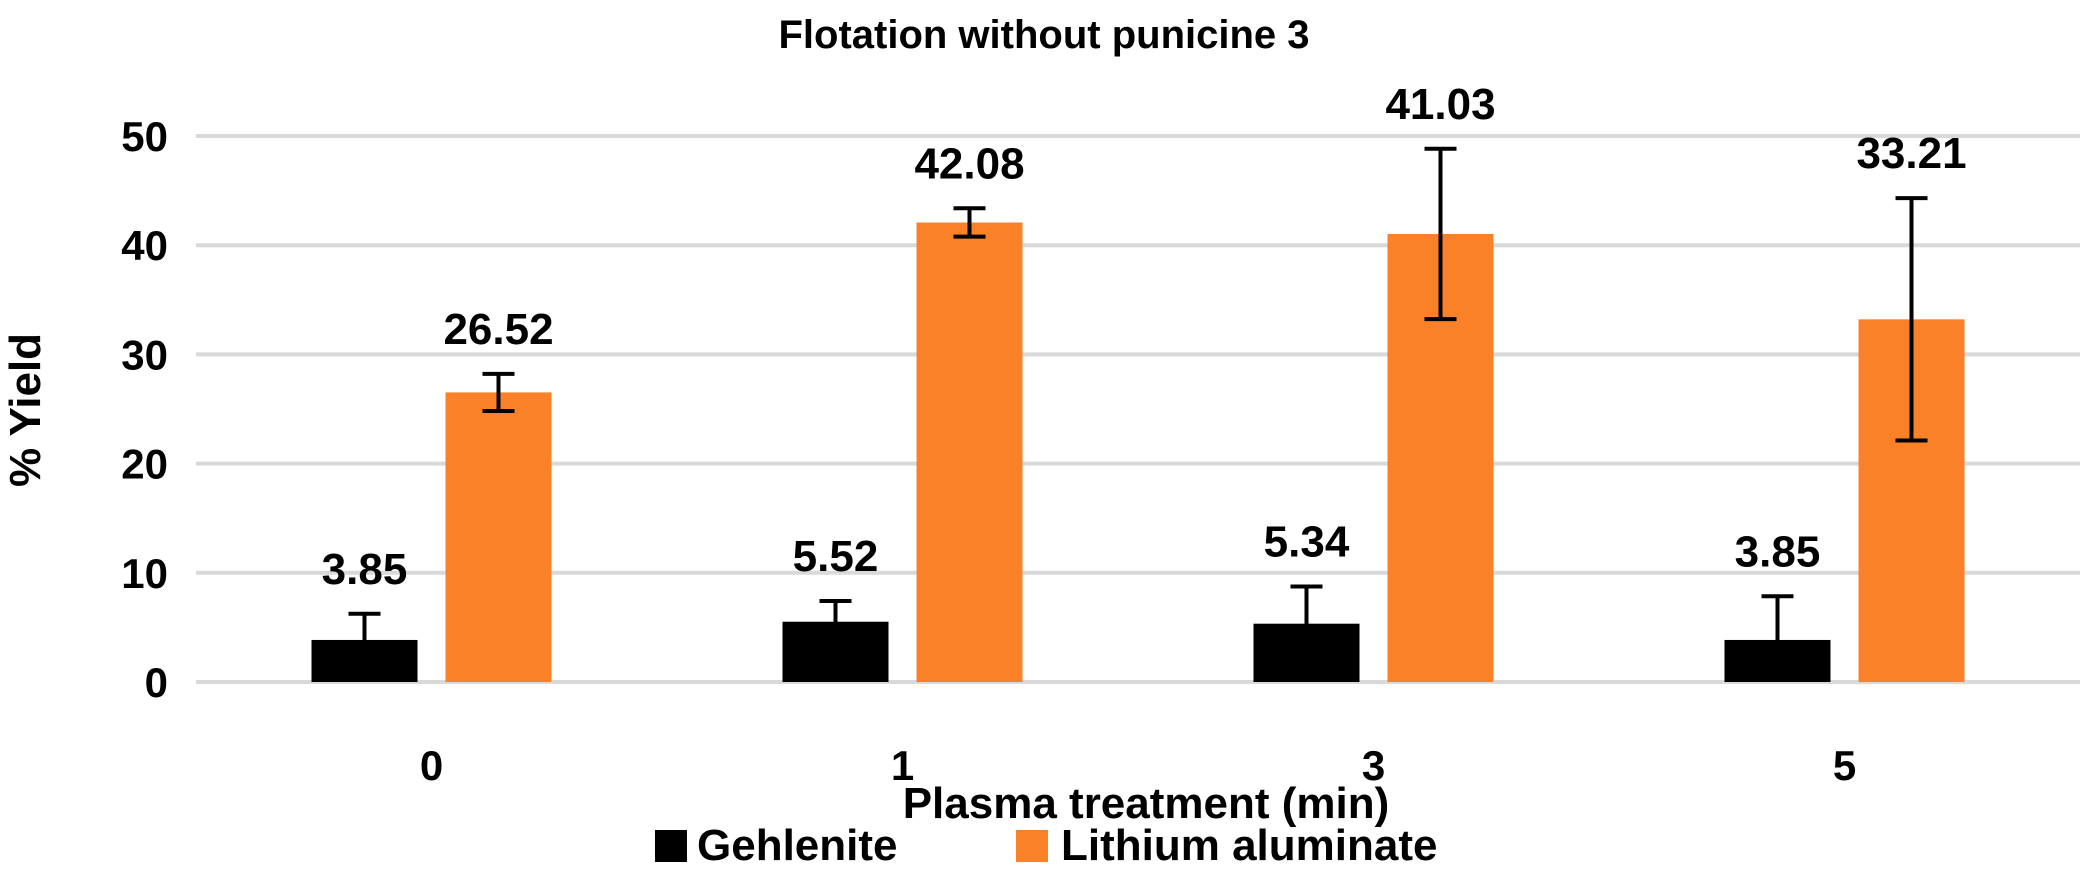 Image resolution: width=2088 pixels, height=886 pixels. I want to click on legend-label: Gehlenite, so click(797, 845).